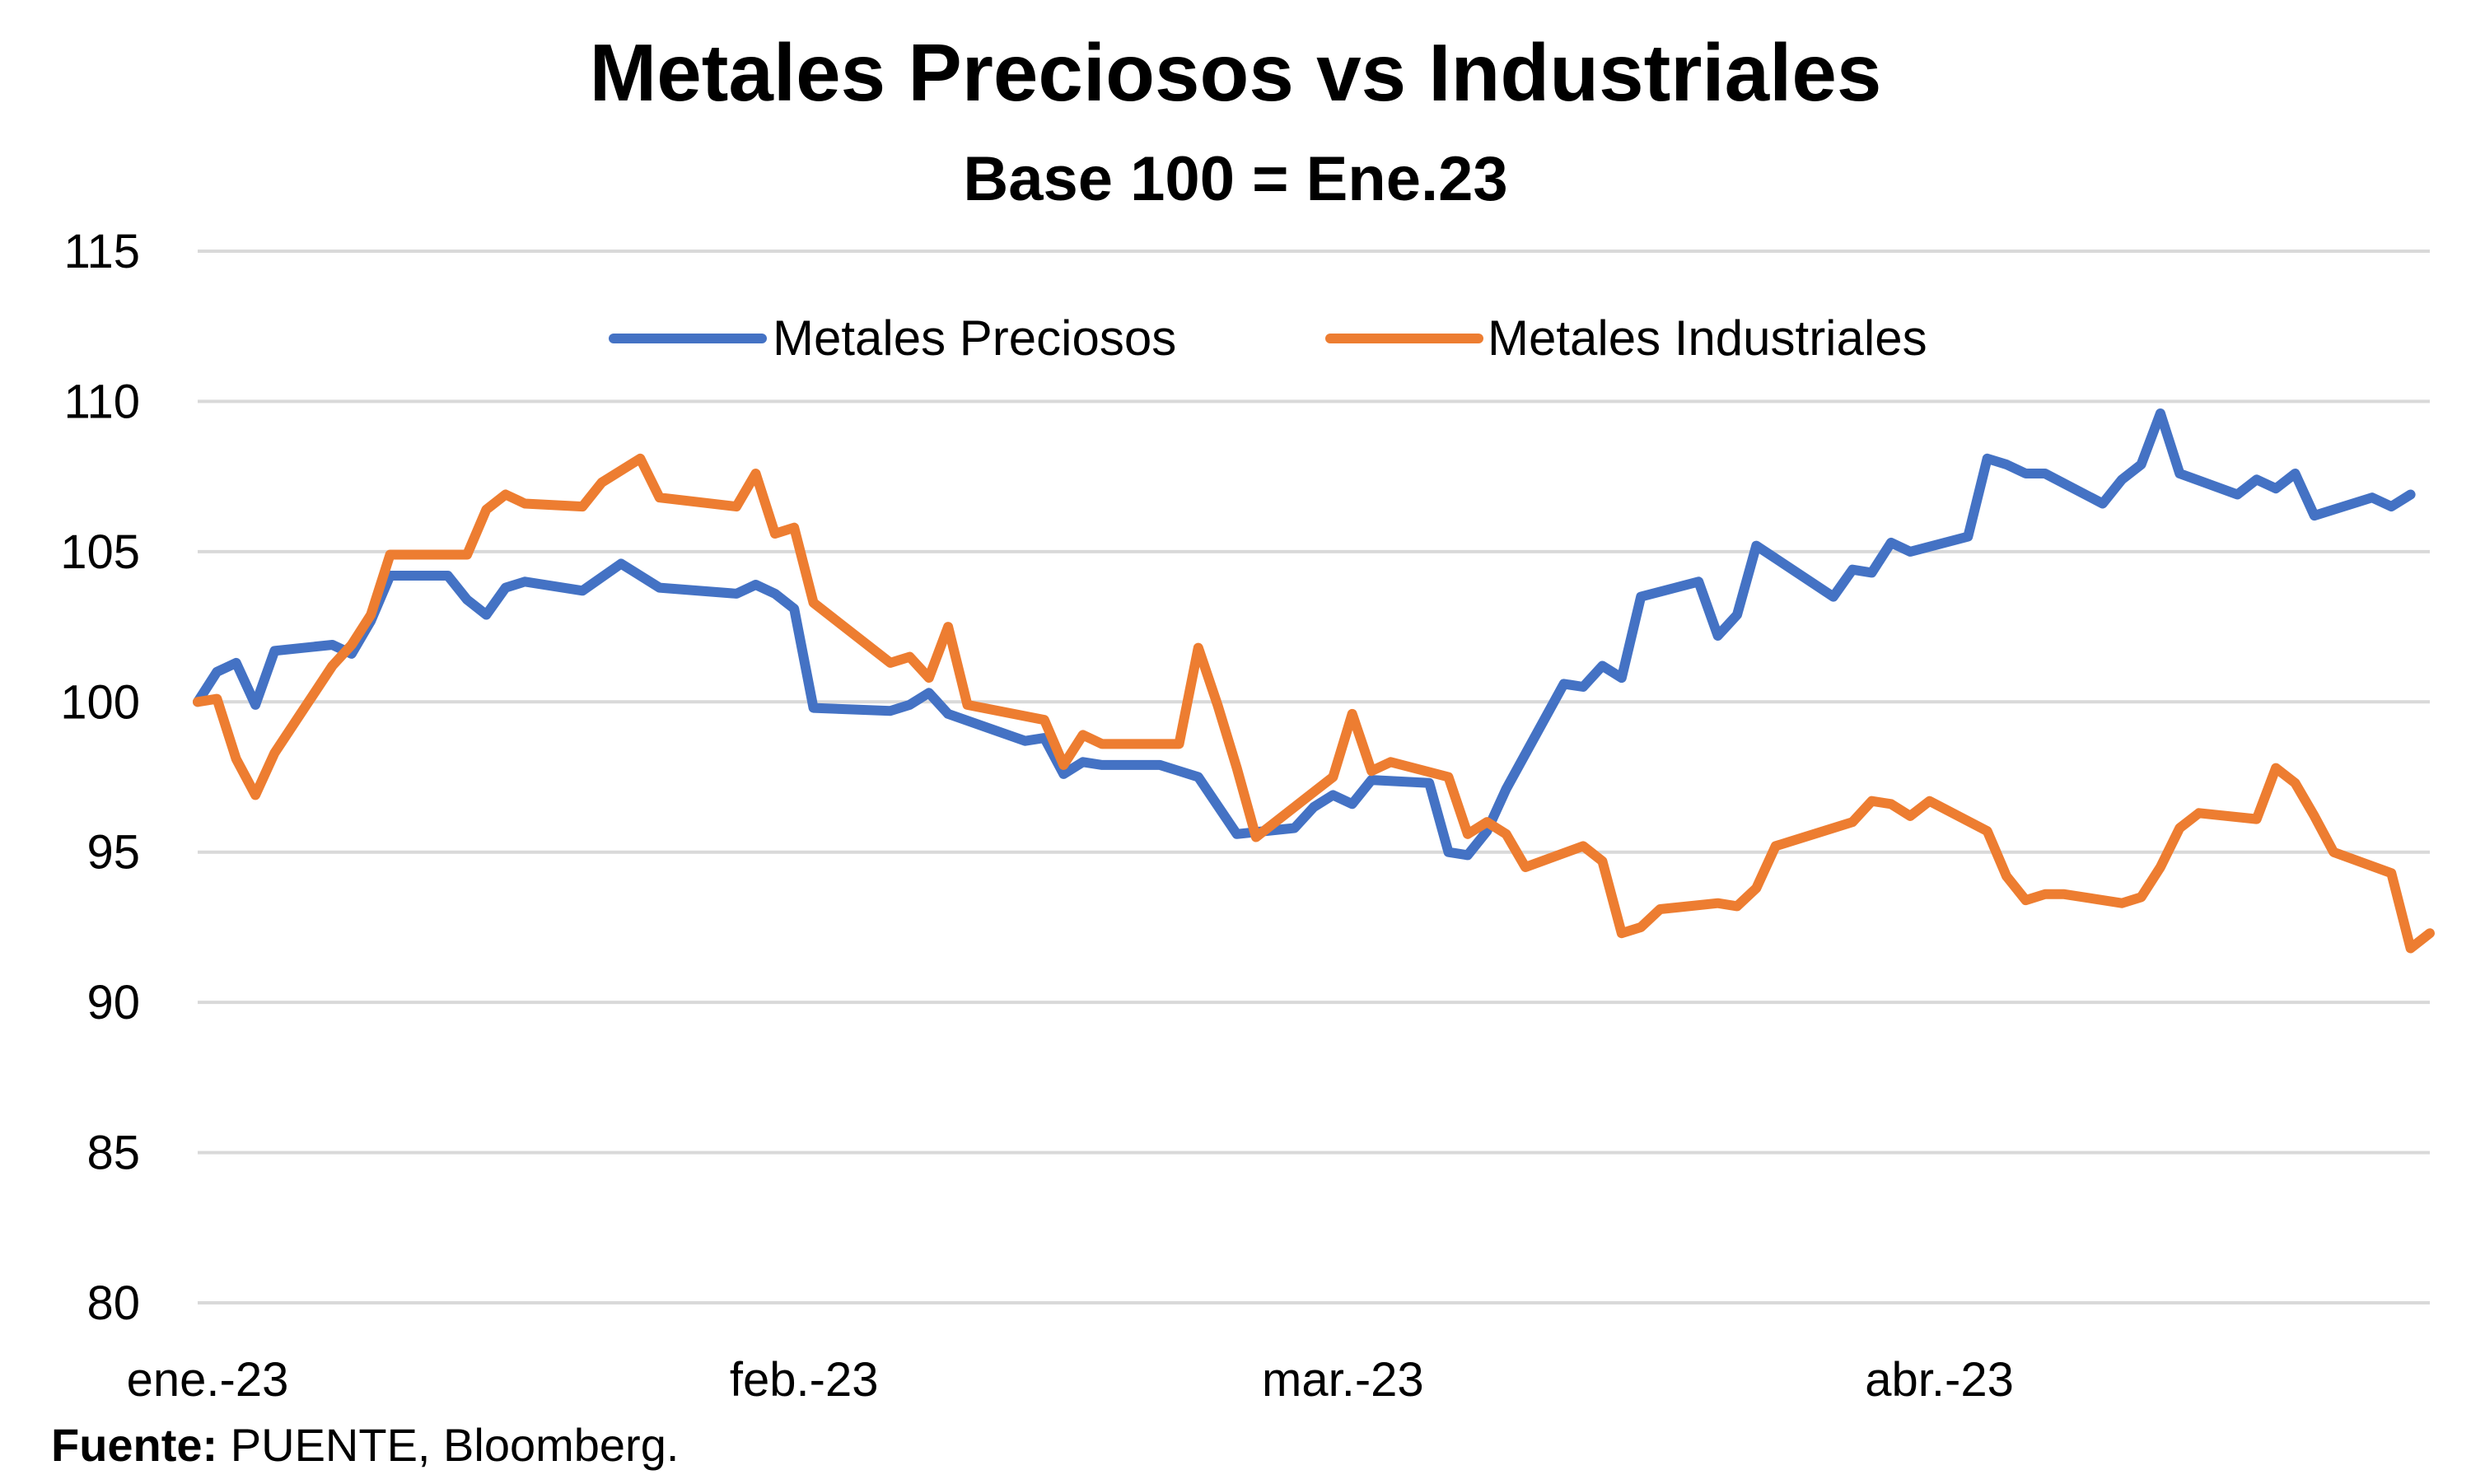 The height and width of the screenshot is (1484, 2471). I want to click on legend-label: Metales Industriales, so click(1707, 338).